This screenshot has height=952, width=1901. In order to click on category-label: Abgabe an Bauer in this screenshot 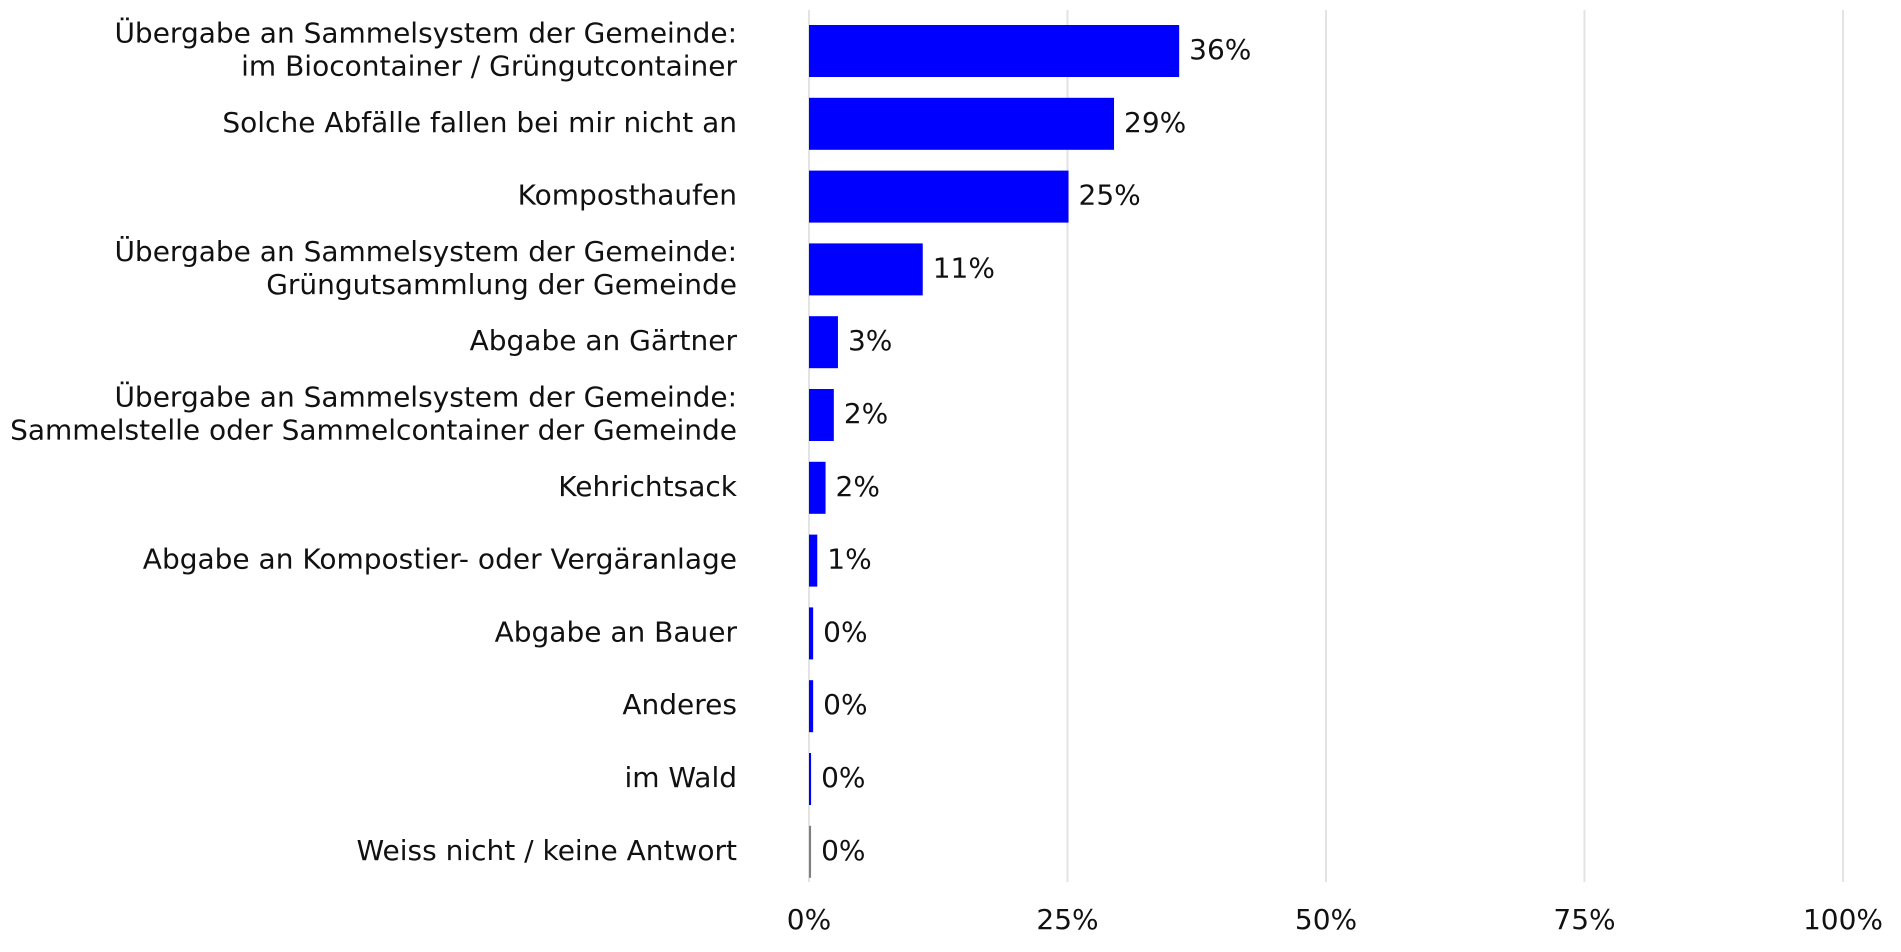, I will do `click(616, 631)`.